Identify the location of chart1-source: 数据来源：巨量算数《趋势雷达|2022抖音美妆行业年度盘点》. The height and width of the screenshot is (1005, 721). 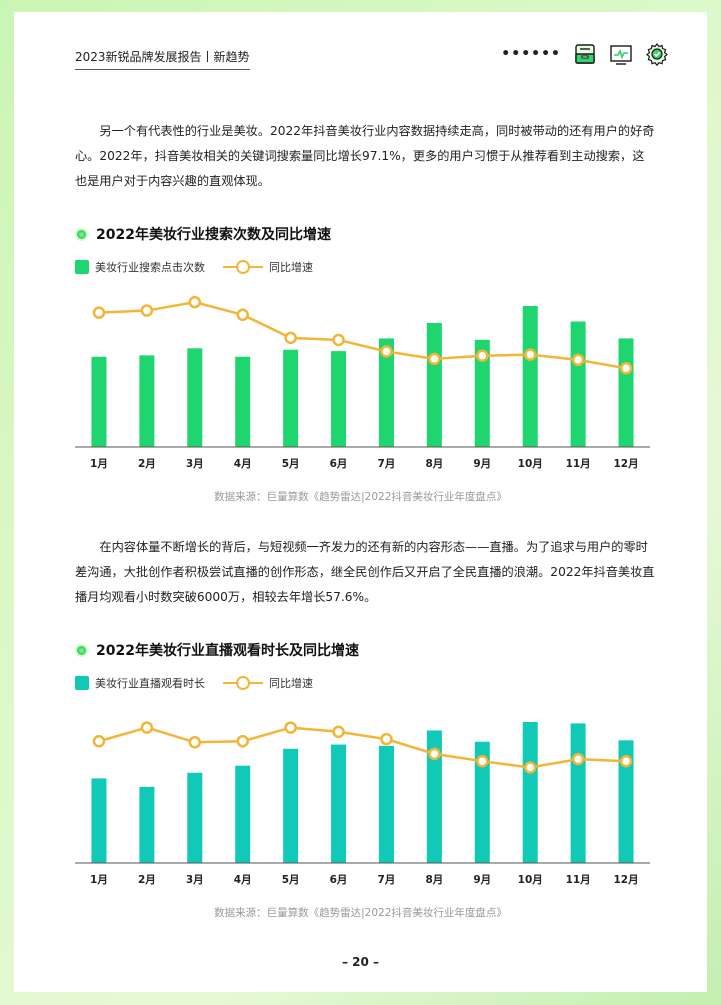
(360, 497).